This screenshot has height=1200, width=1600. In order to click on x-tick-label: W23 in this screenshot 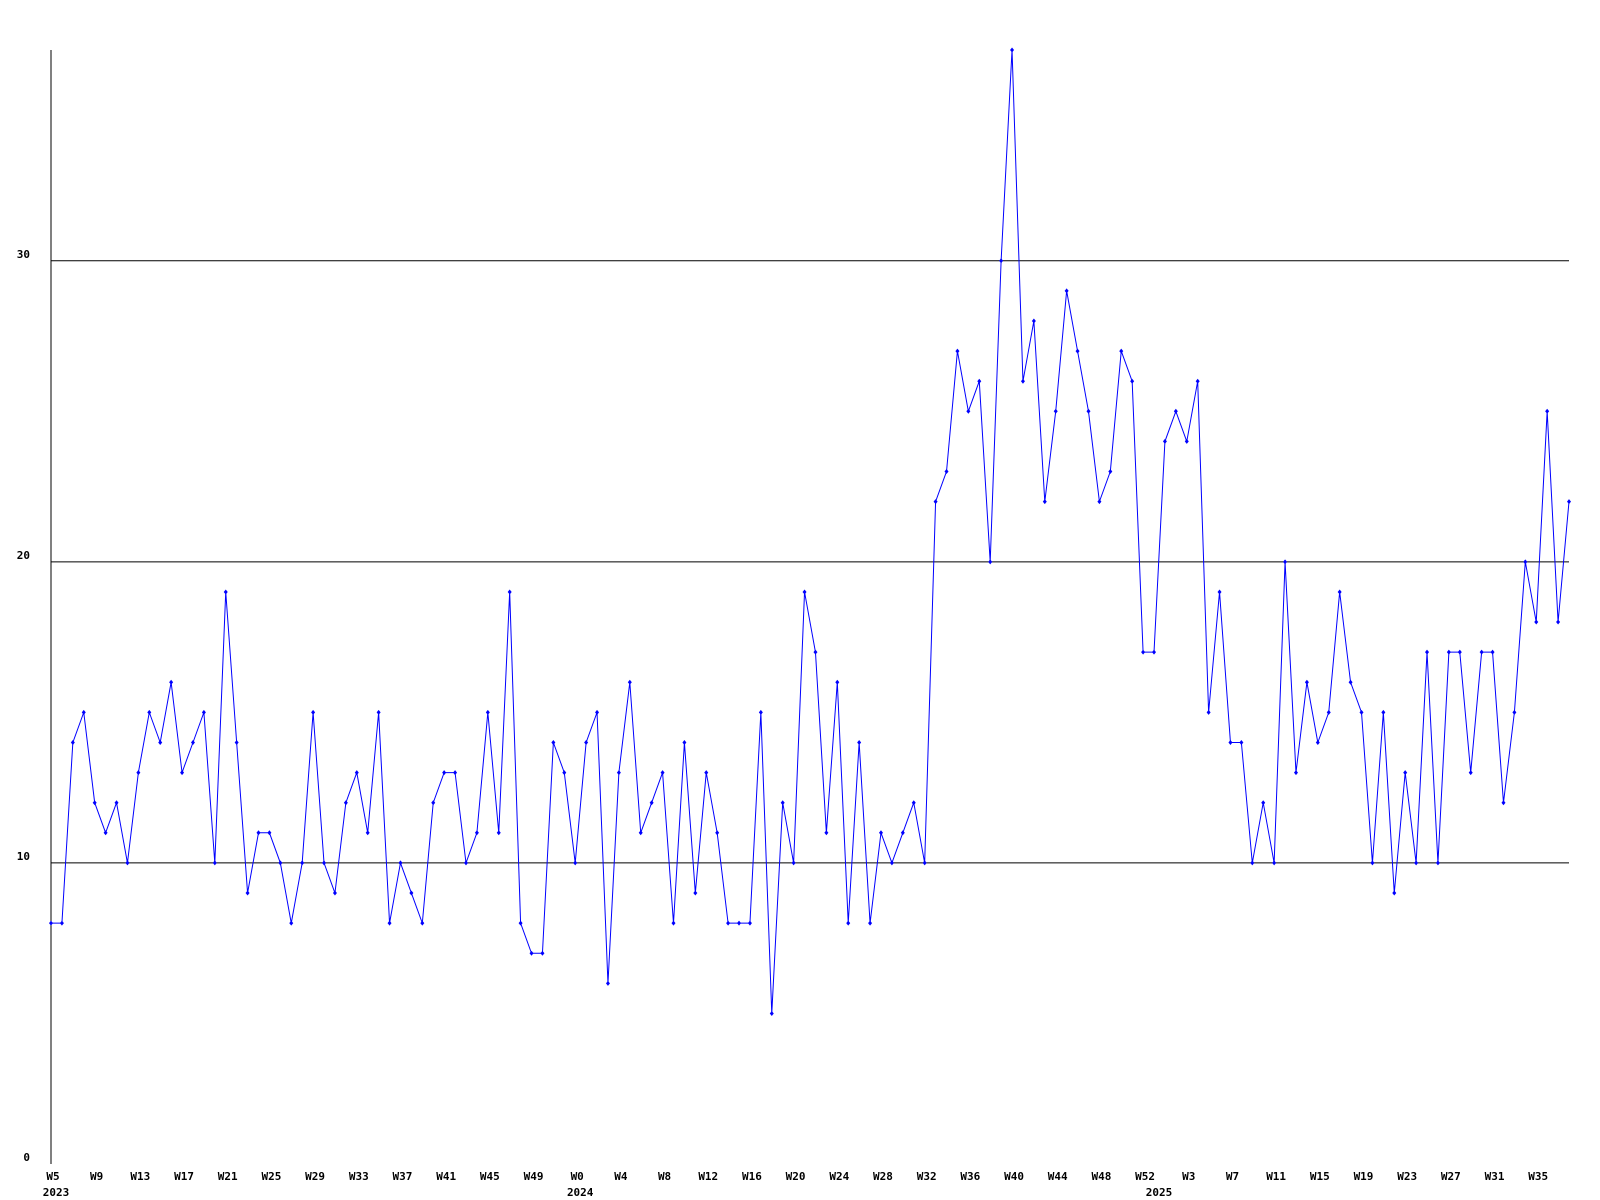, I will do `click(1407, 1176)`.